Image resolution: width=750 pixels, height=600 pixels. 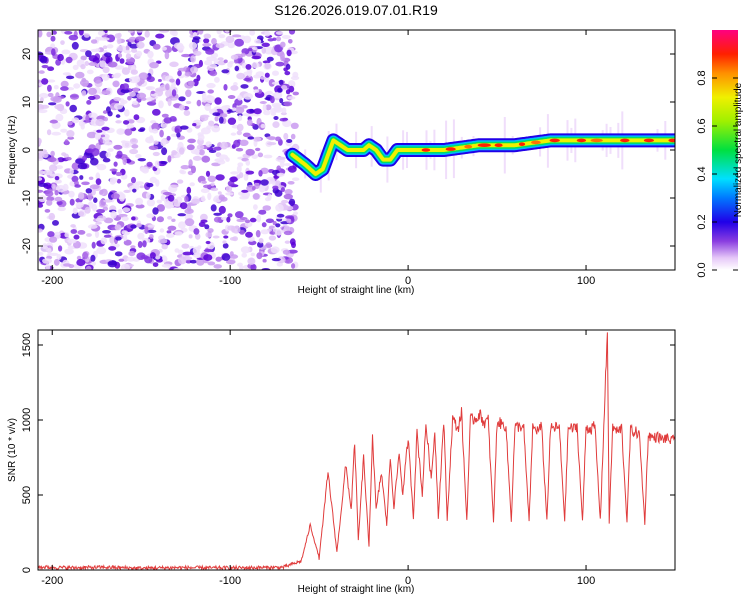 What do you see at coordinates (702, 221) in the screenshot?
I see `colorbar-tick-label: 0.2` at bounding box center [702, 221].